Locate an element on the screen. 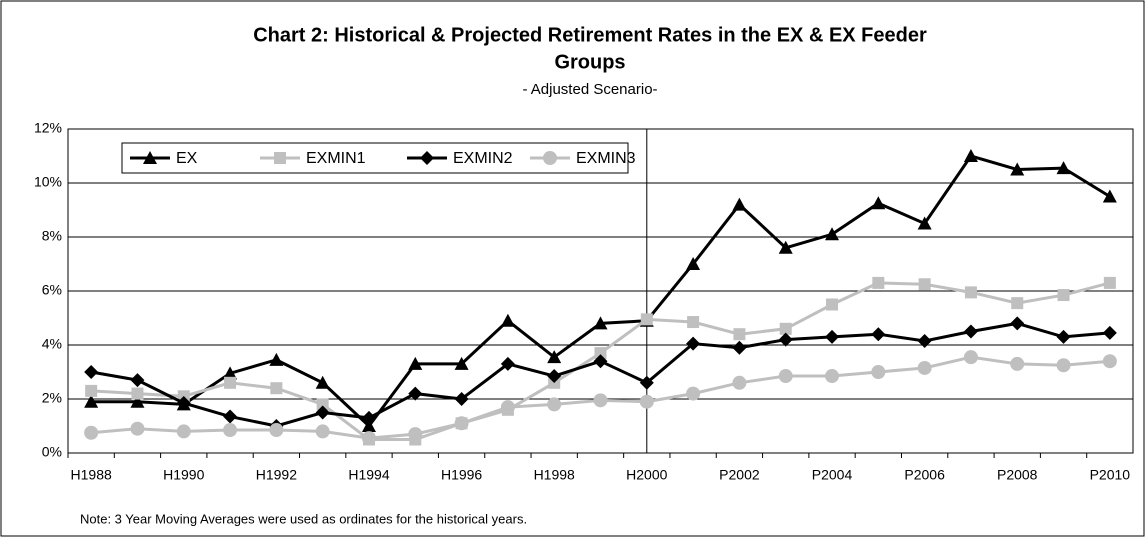 The width and height of the screenshot is (1146, 538). legend-label: EXMIN2 is located at coordinates (483, 158).